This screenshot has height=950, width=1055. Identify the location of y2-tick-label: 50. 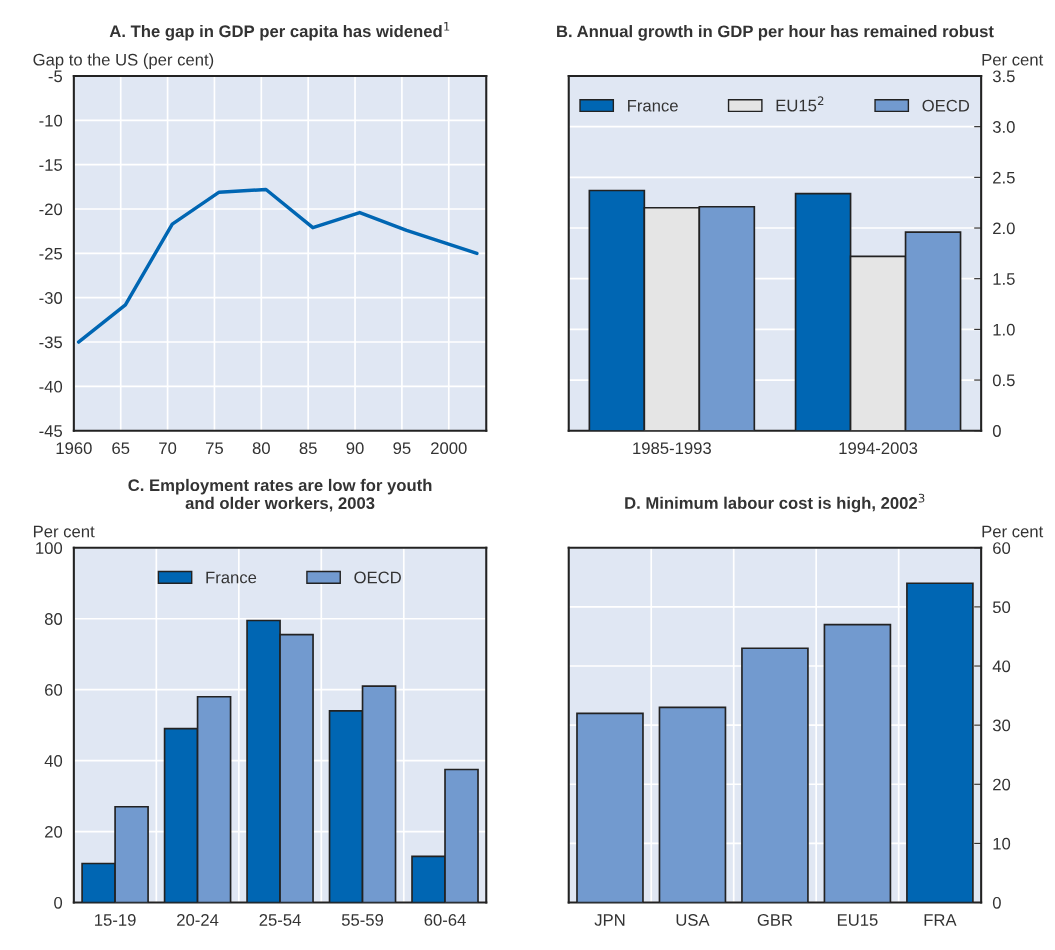
(1001, 607).